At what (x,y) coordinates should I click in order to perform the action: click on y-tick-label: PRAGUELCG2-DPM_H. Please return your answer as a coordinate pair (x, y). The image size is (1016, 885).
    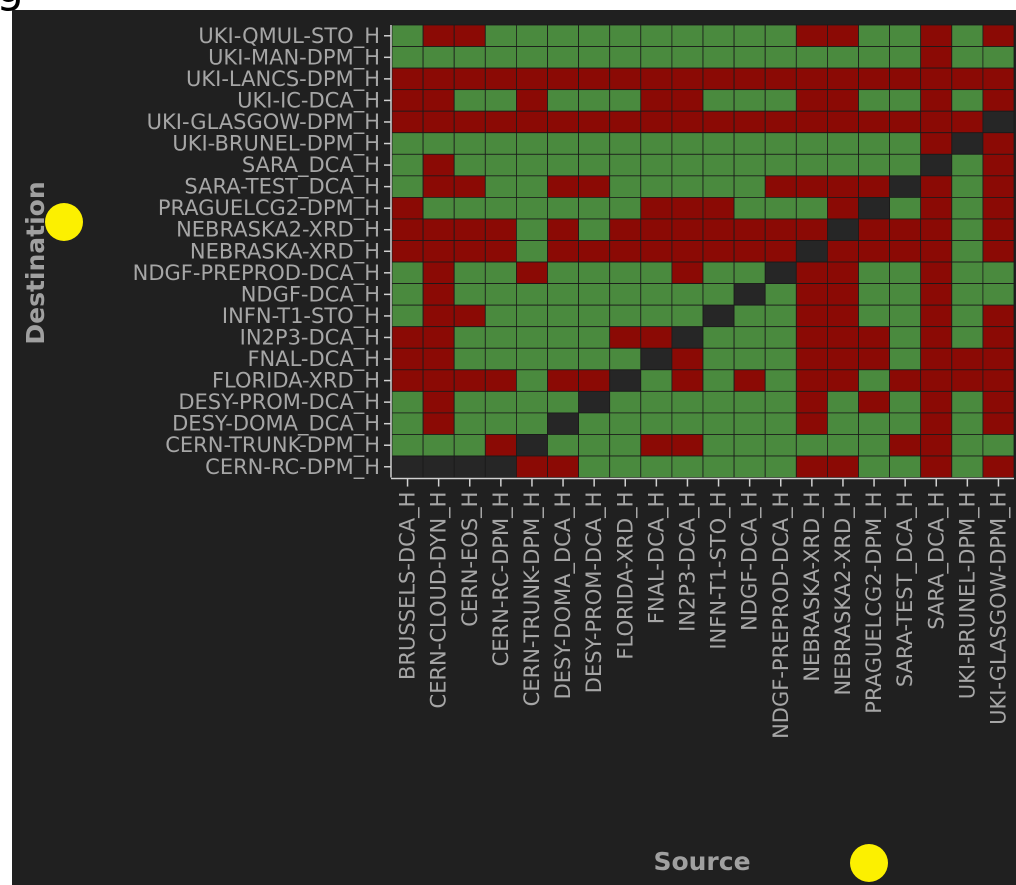
    Looking at the image, I should click on (269, 208).